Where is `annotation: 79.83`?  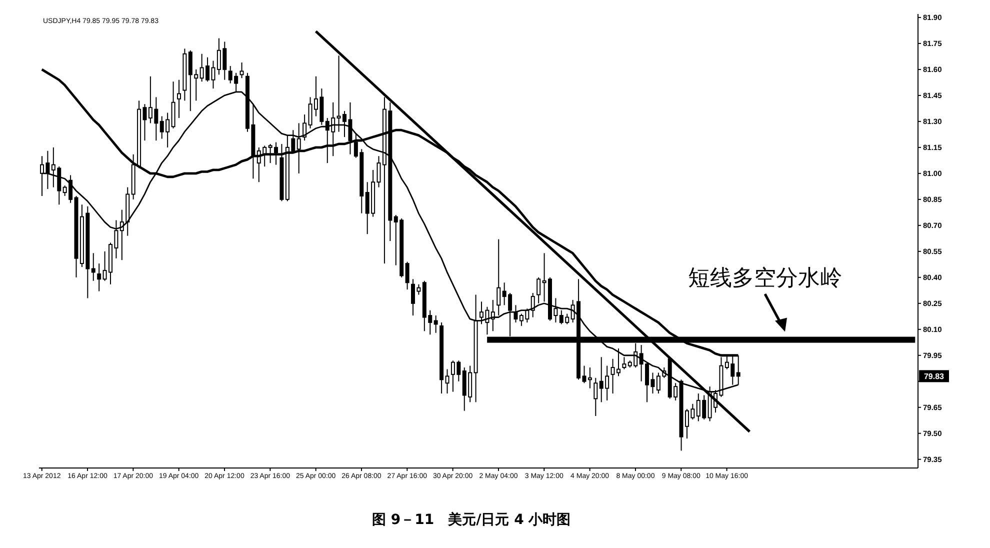
annotation: 79.83 is located at coordinates (934, 377).